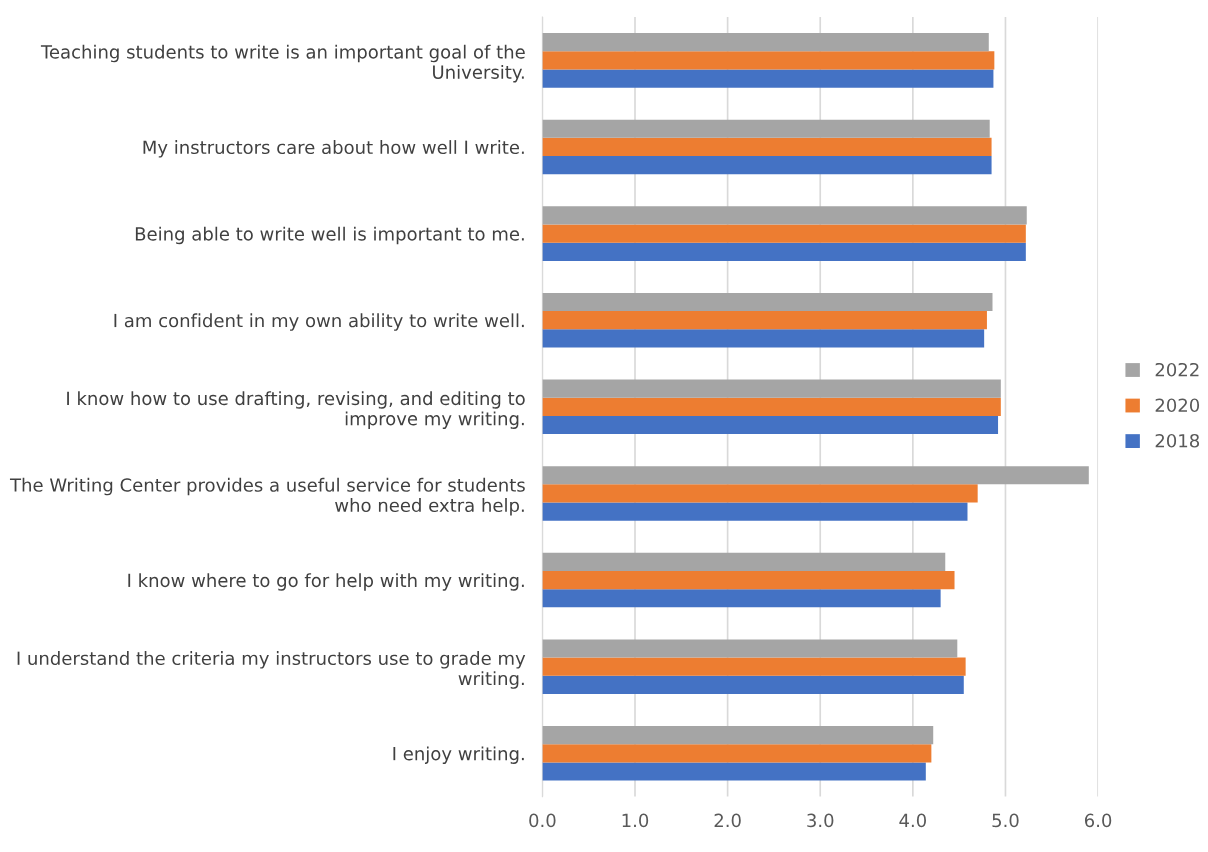 This screenshot has width=1208, height=852. Describe the element at coordinates (820, 820) in the screenshot. I see `x-tick-label: 3.0` at that location.